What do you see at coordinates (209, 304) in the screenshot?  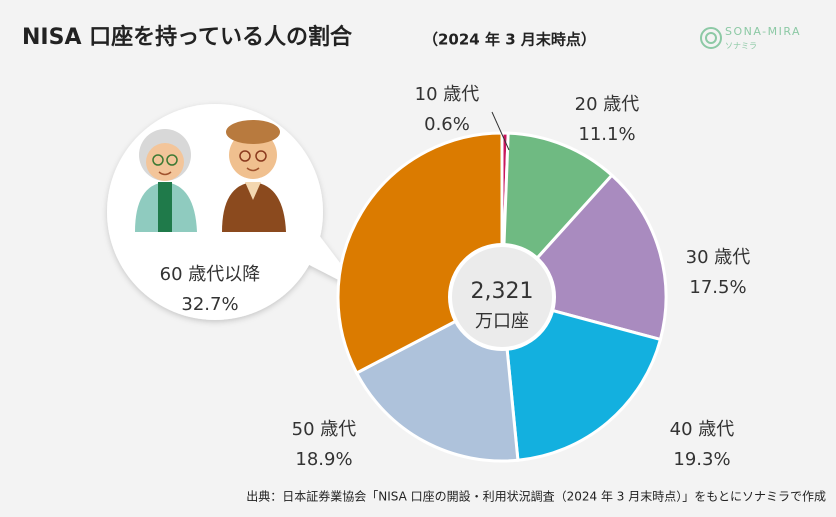 I see `value-label: 32.7%` at bounding box center [209, 304].